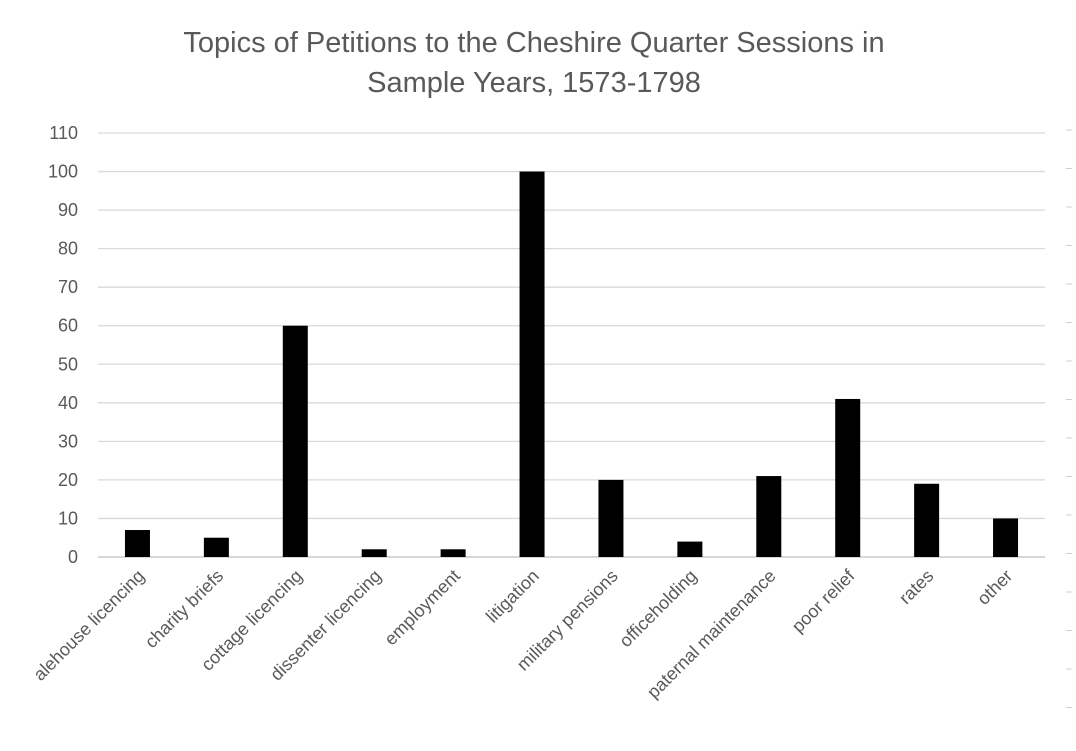  Describe the element at coordinates (711, 634) in the screenshot. I see `x-tick-label: paternal maintenance` at that location.